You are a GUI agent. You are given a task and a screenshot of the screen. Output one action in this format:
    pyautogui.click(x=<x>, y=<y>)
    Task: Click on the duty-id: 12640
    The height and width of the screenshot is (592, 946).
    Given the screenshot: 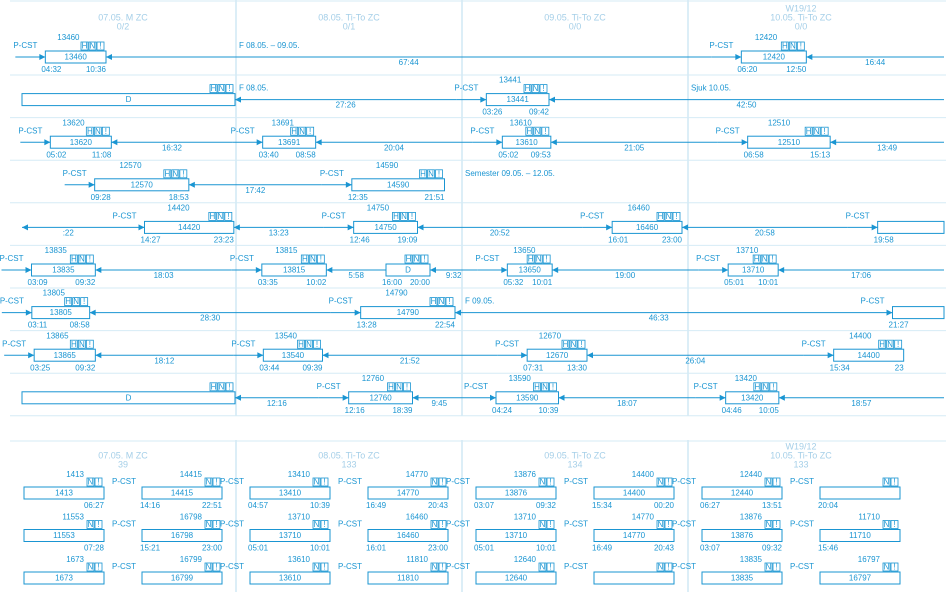 What is the action you would take?
    pyautogui.click(x=525, y=559)
    